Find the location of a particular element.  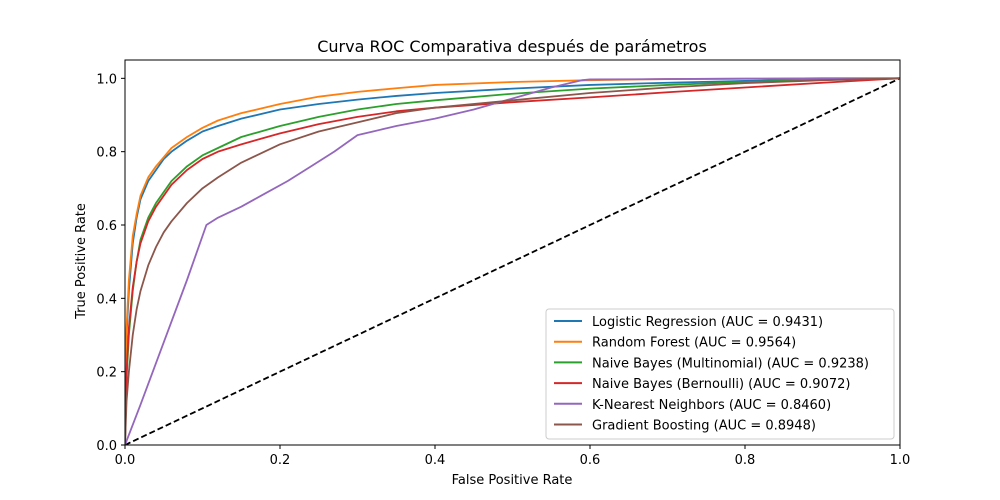

legend-label: Random Forest (AUC = 0.9564) is located at coordinates (694, 343).